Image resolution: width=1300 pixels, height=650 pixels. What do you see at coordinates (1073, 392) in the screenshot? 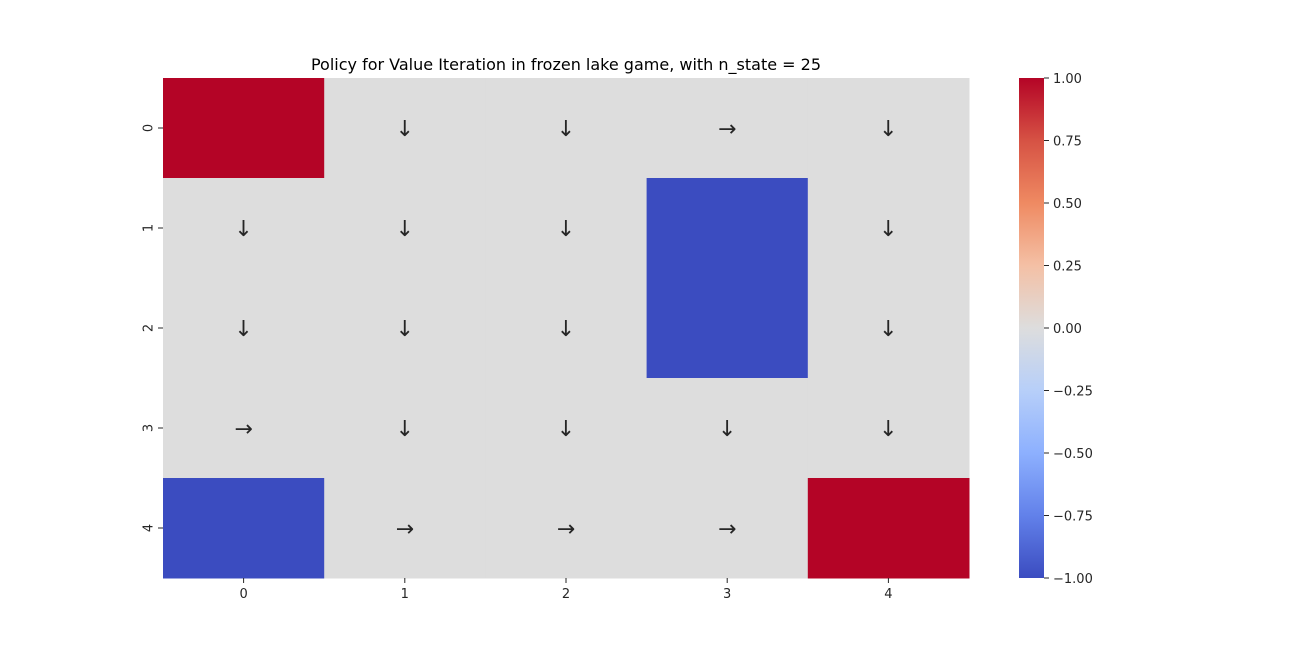
I see `colorbar-tick-label: −0.25` at bounding box center [1073, 392].